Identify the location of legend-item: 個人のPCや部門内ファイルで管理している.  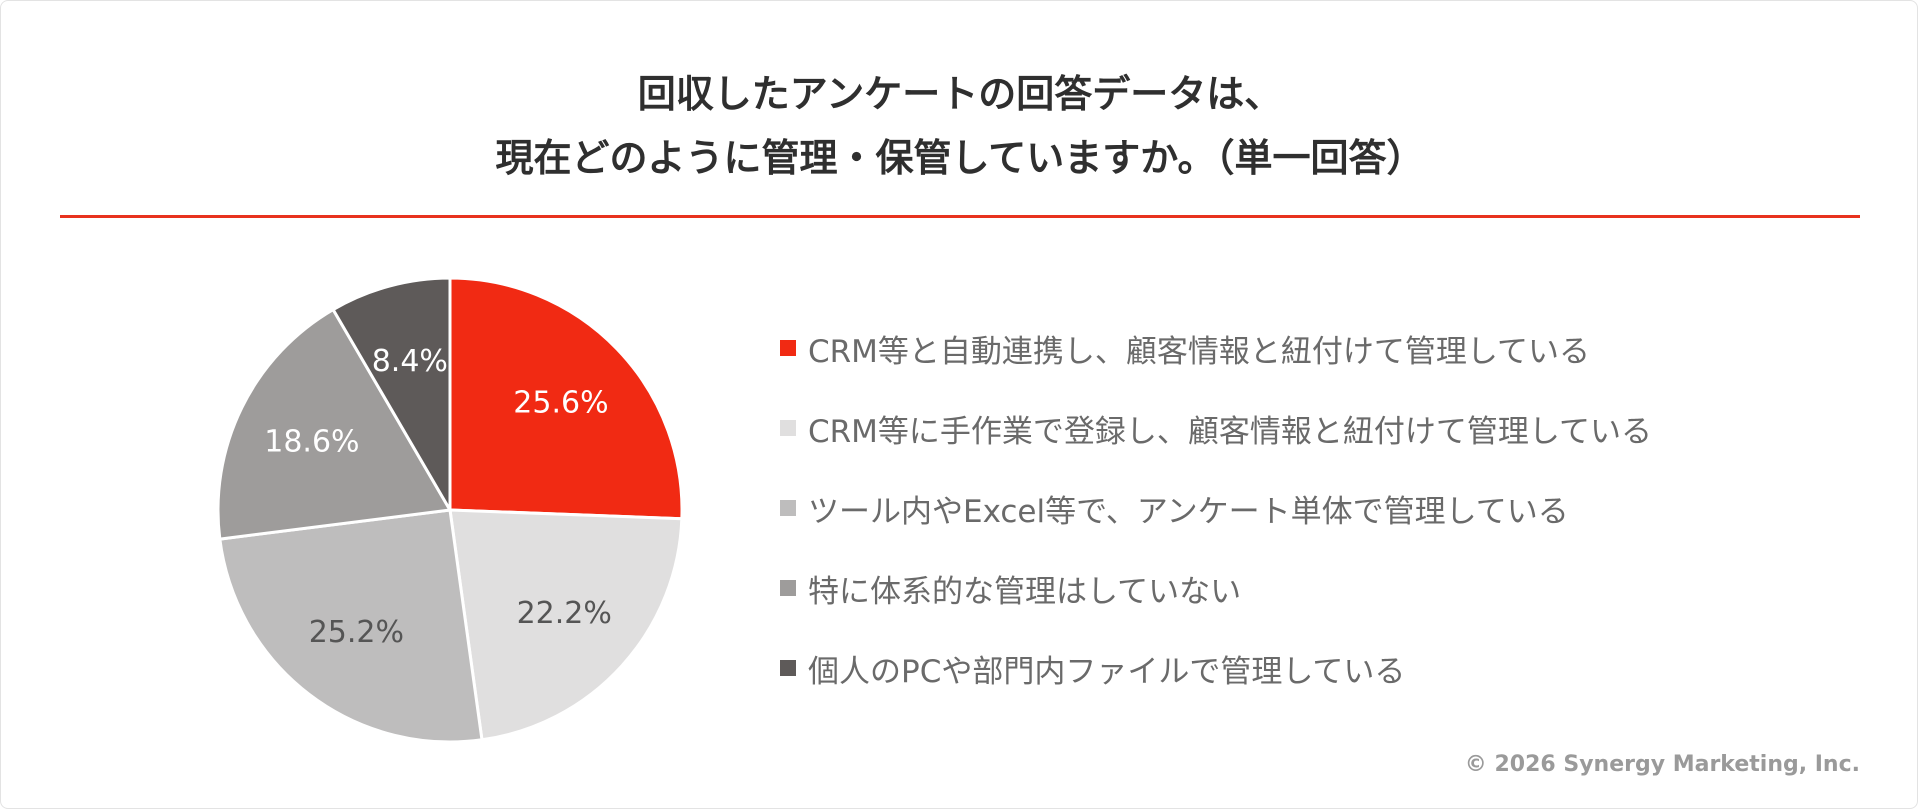
(1216, 668).